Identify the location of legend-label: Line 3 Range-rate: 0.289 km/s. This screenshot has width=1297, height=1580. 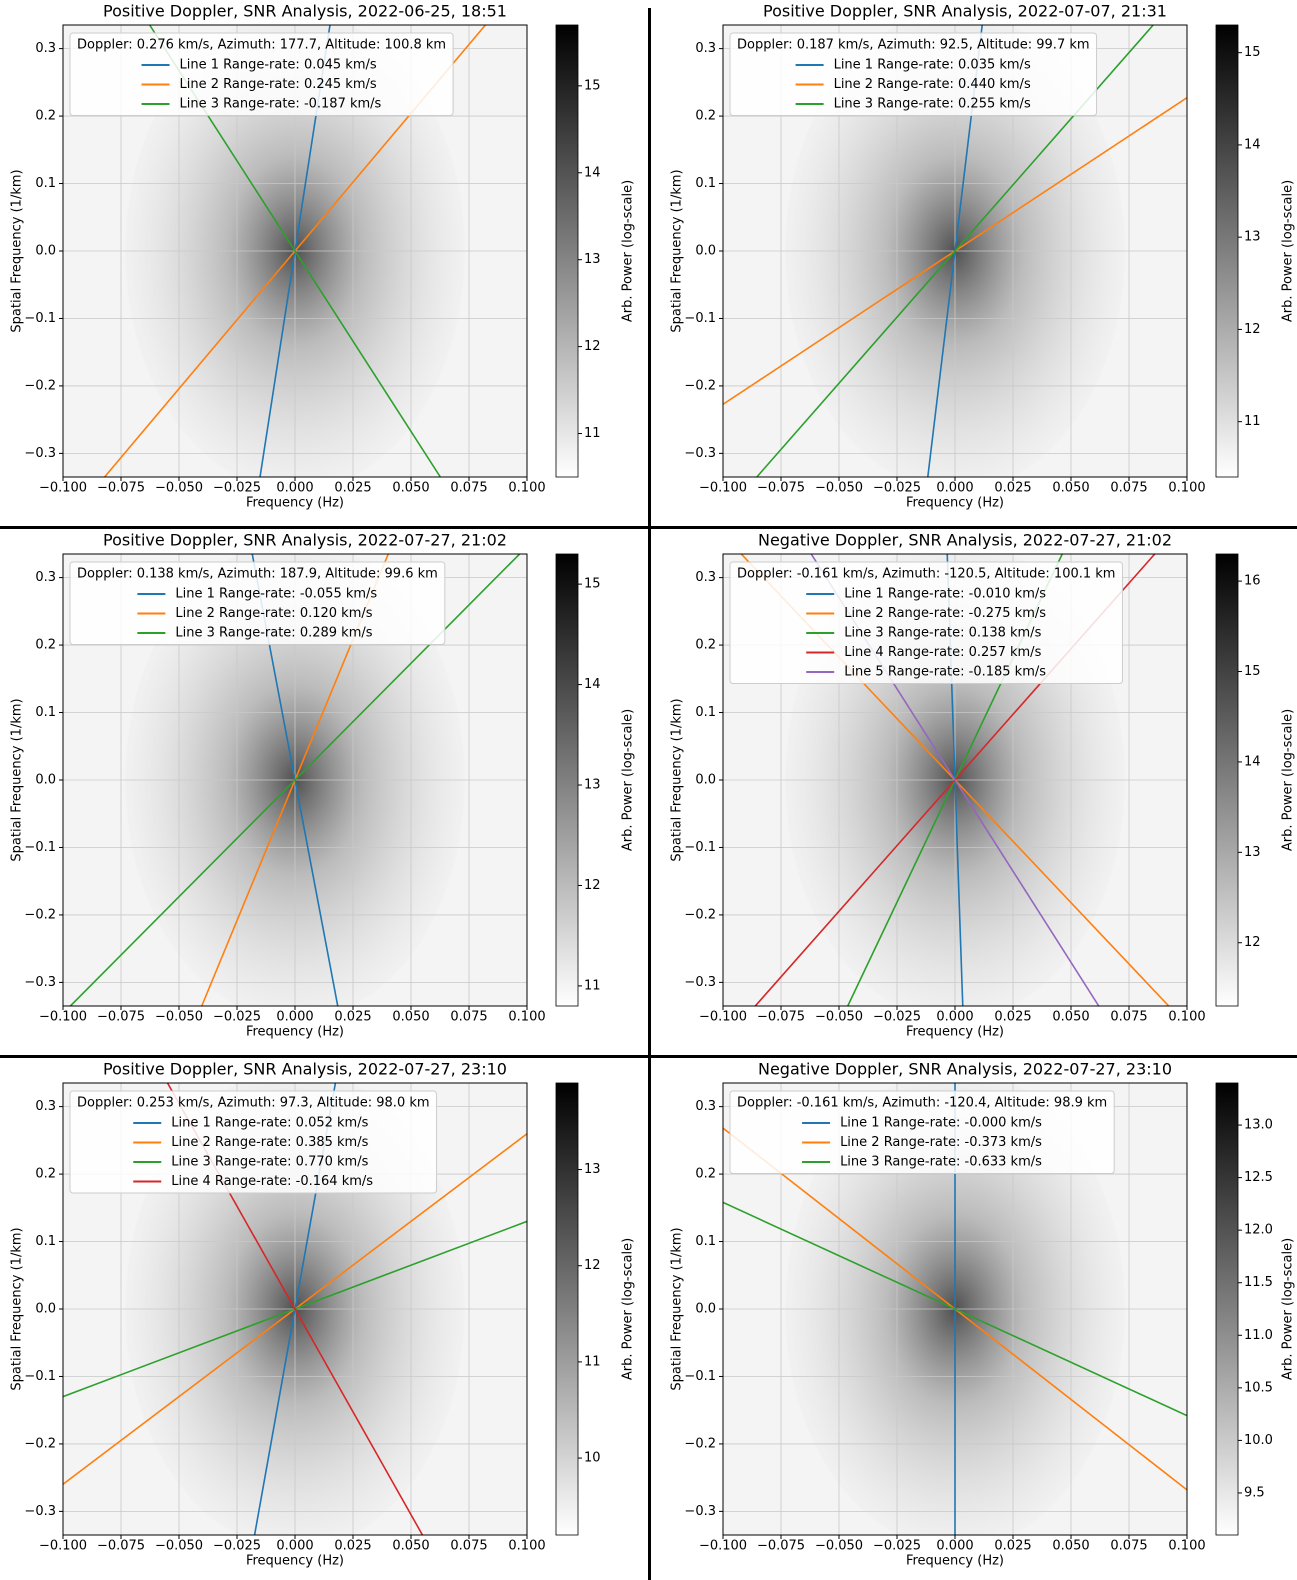
(273, 633).